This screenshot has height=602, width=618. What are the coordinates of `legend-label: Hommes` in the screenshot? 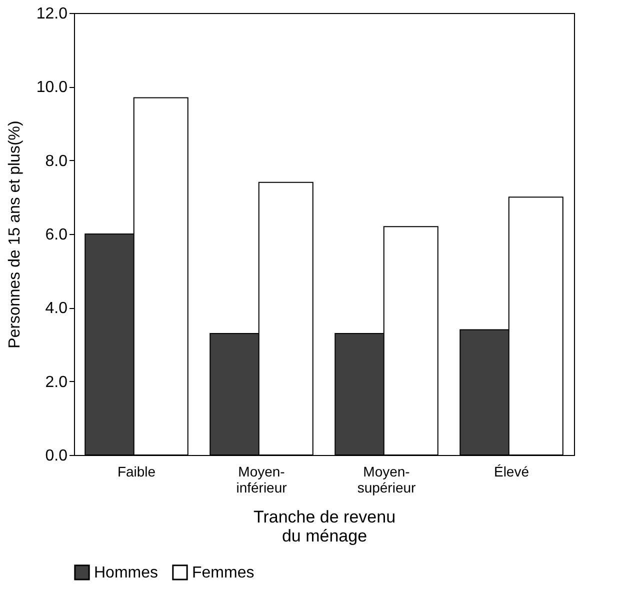 It's located at (126, 573).